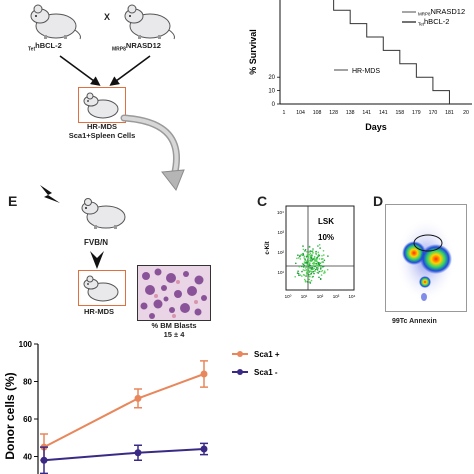 The image size is (474, 474). I want to click on flow-plot-frame, so click(320, 248).